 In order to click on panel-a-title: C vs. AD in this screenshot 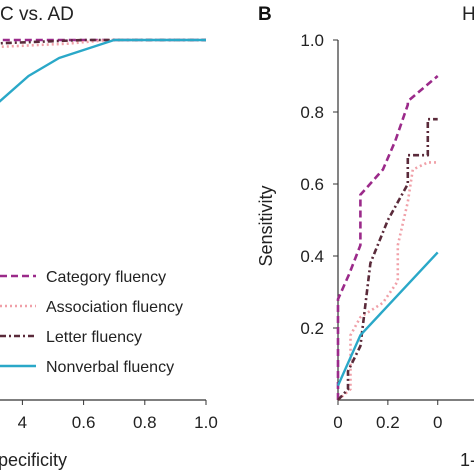, I will do `click(37, 14)`.